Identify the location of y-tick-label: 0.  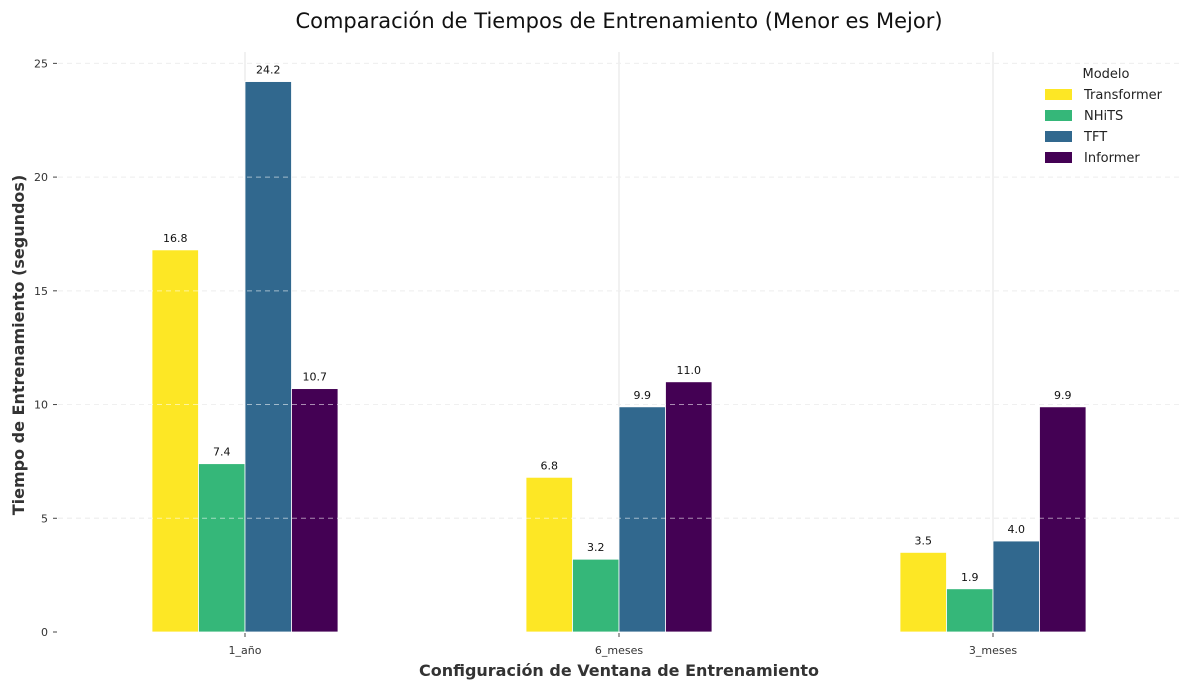
(44, 632).